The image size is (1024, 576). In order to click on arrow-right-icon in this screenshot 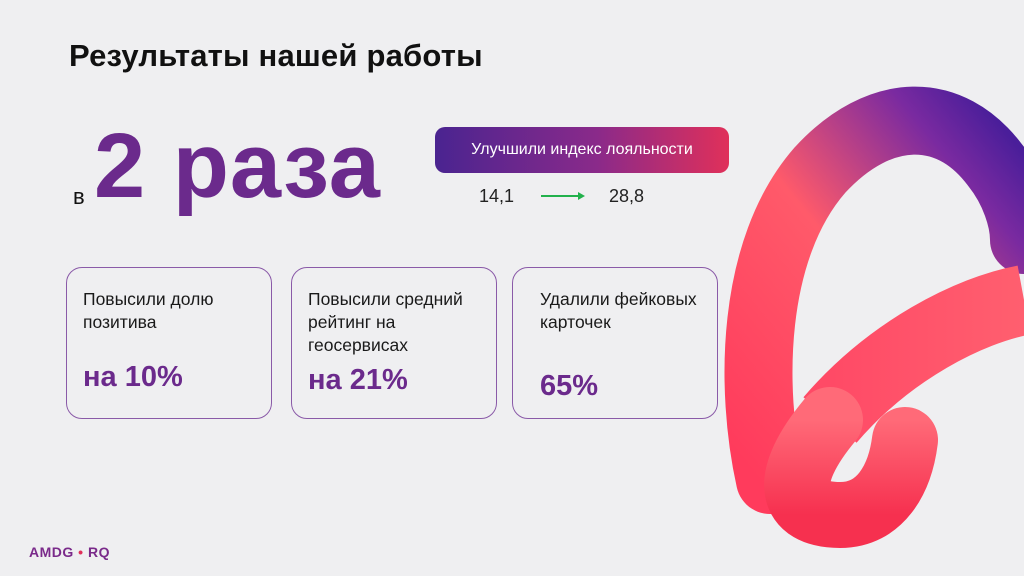, I will do `click(563, 196)`.